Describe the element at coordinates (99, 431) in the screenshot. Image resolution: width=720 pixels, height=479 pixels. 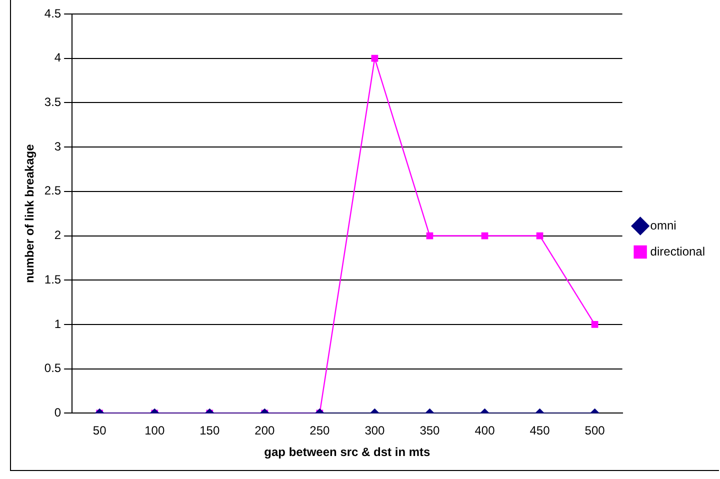
I see `x-tick-label: 50` at that location.